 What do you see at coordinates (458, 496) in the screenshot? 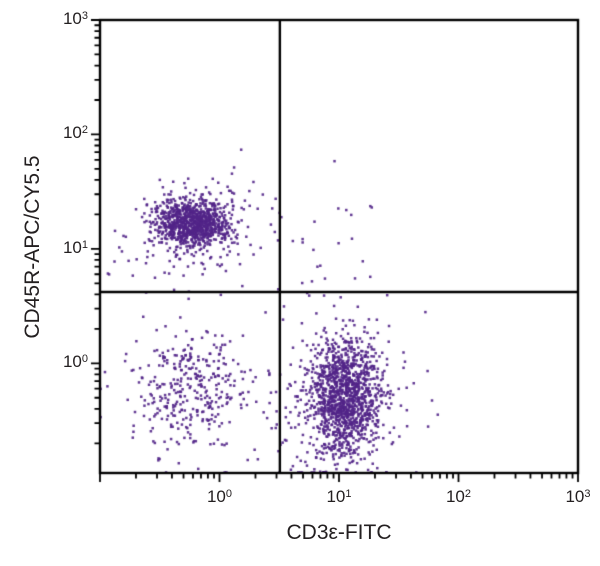
I see `x-axis-tick-label: 102` at bounding box center [458, 496].